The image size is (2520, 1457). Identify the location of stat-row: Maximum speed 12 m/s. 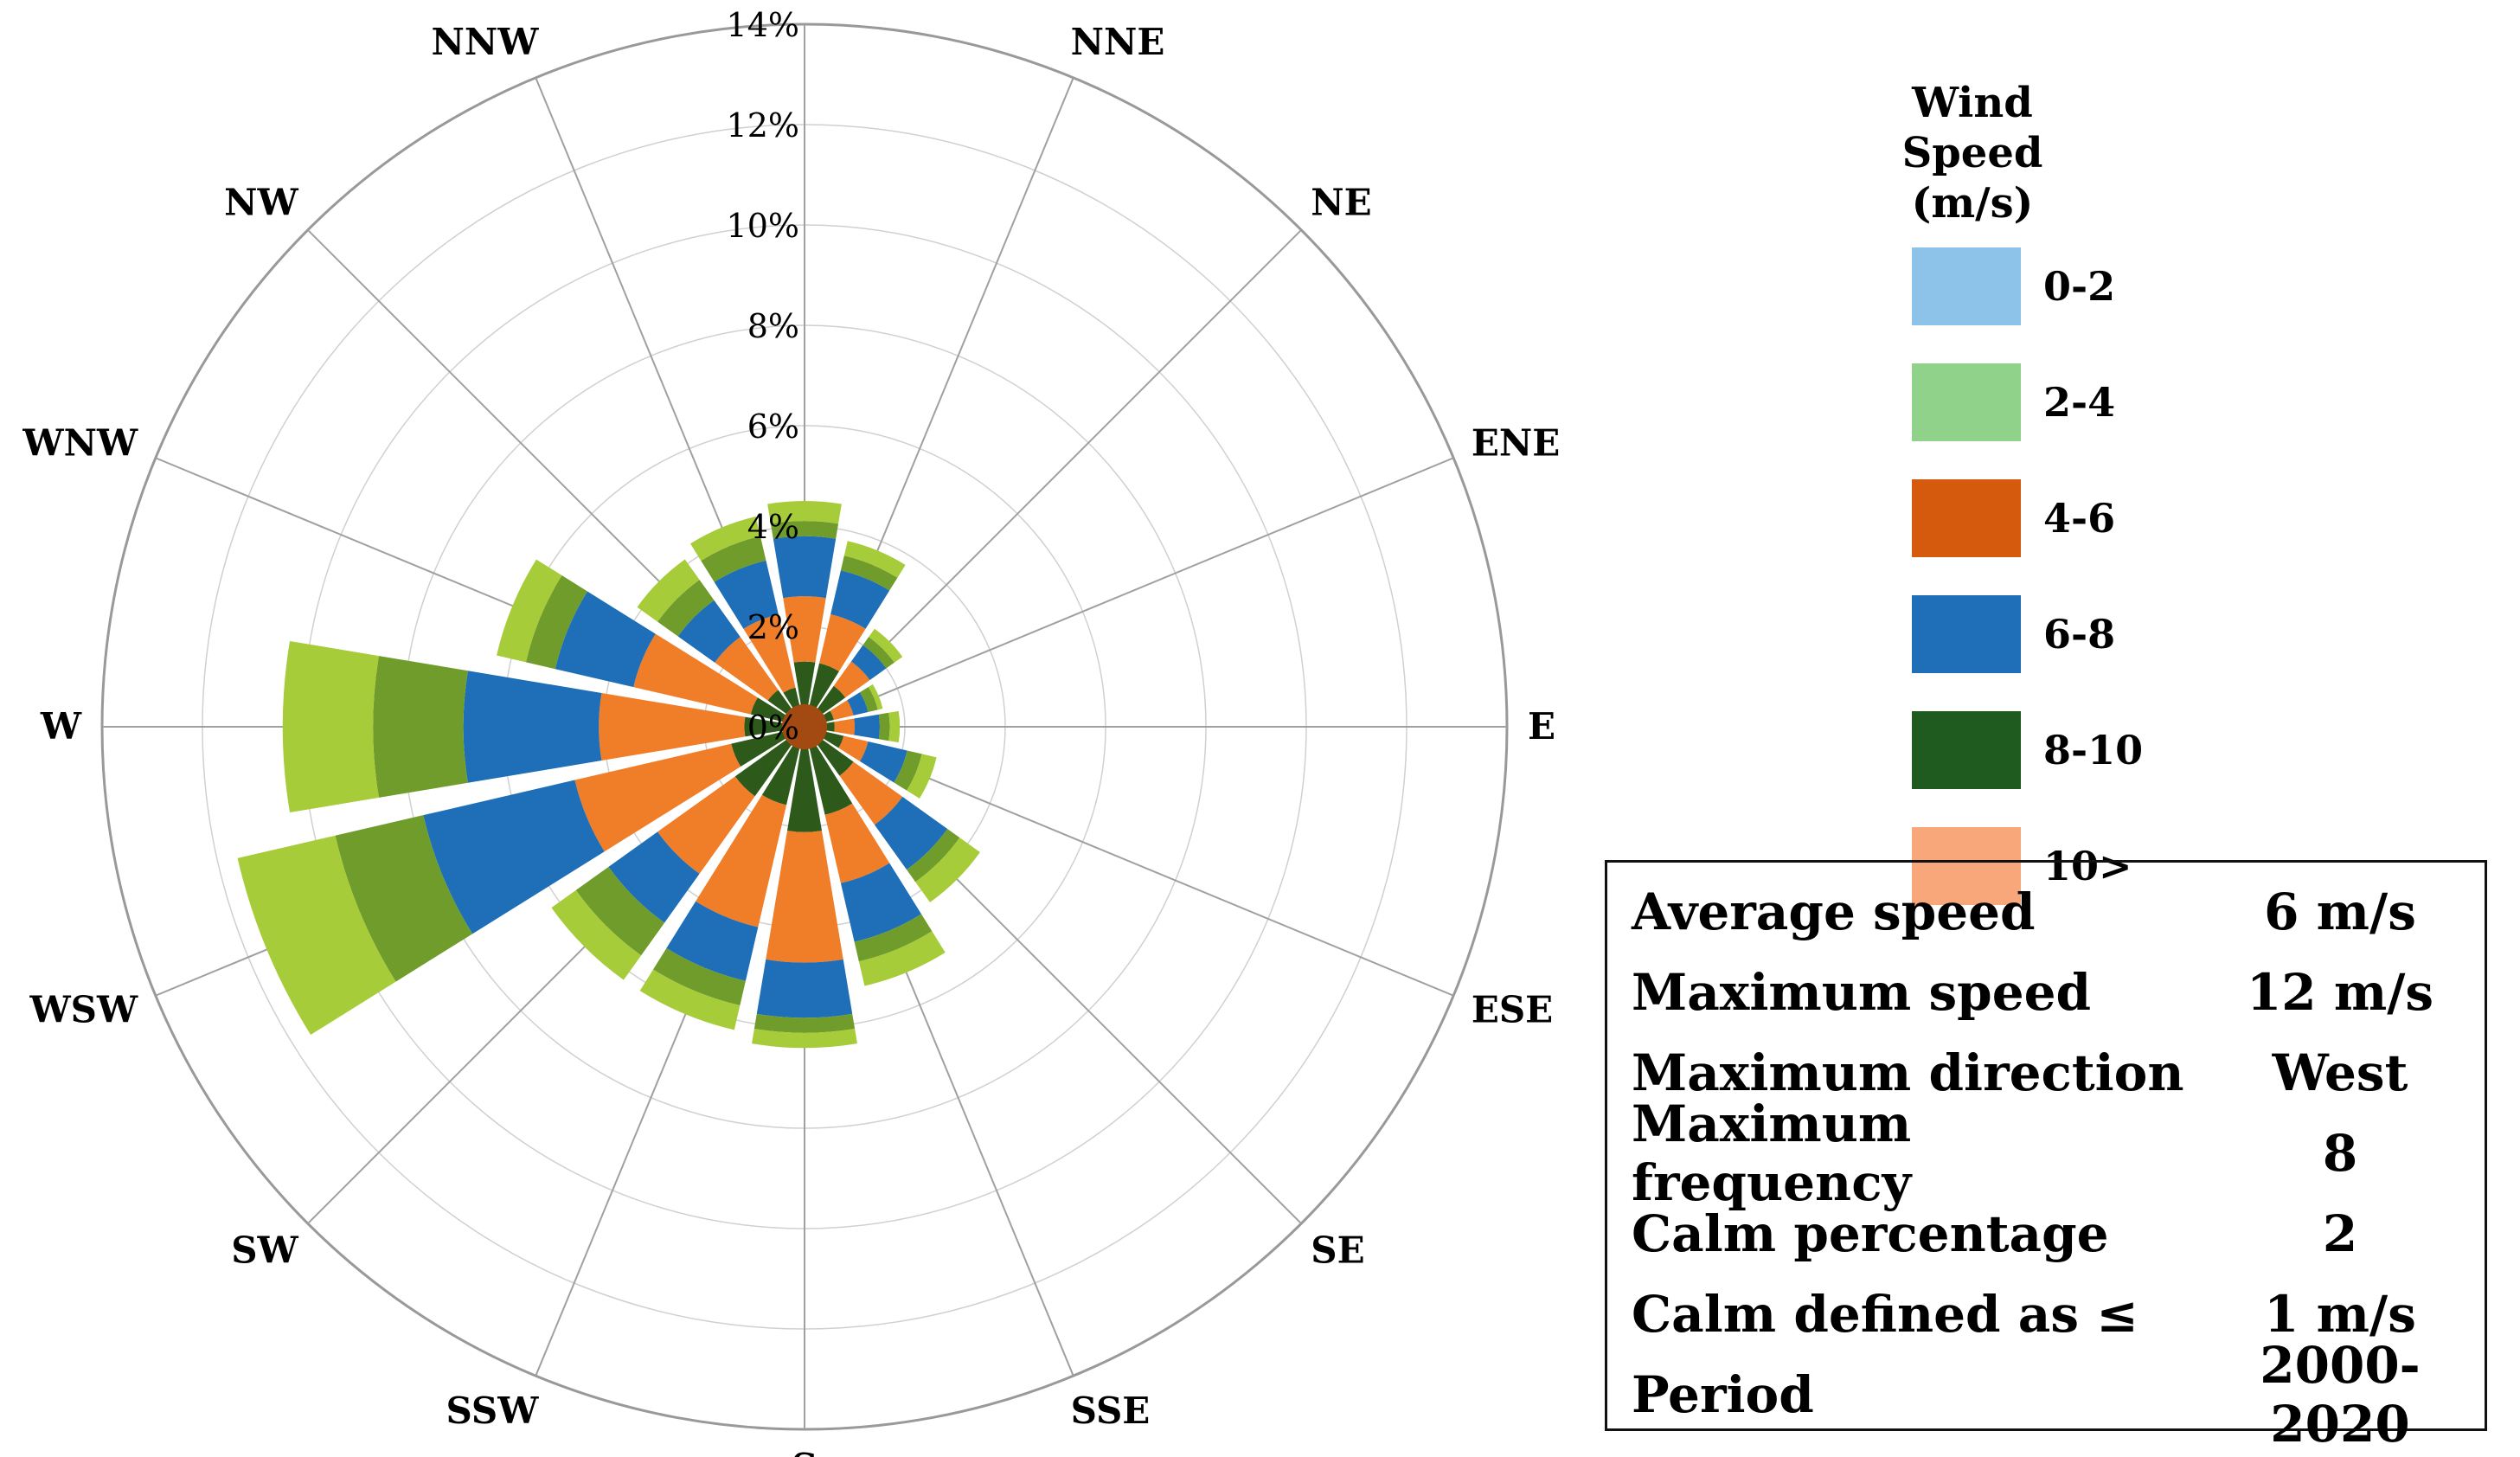
(2046, 992).